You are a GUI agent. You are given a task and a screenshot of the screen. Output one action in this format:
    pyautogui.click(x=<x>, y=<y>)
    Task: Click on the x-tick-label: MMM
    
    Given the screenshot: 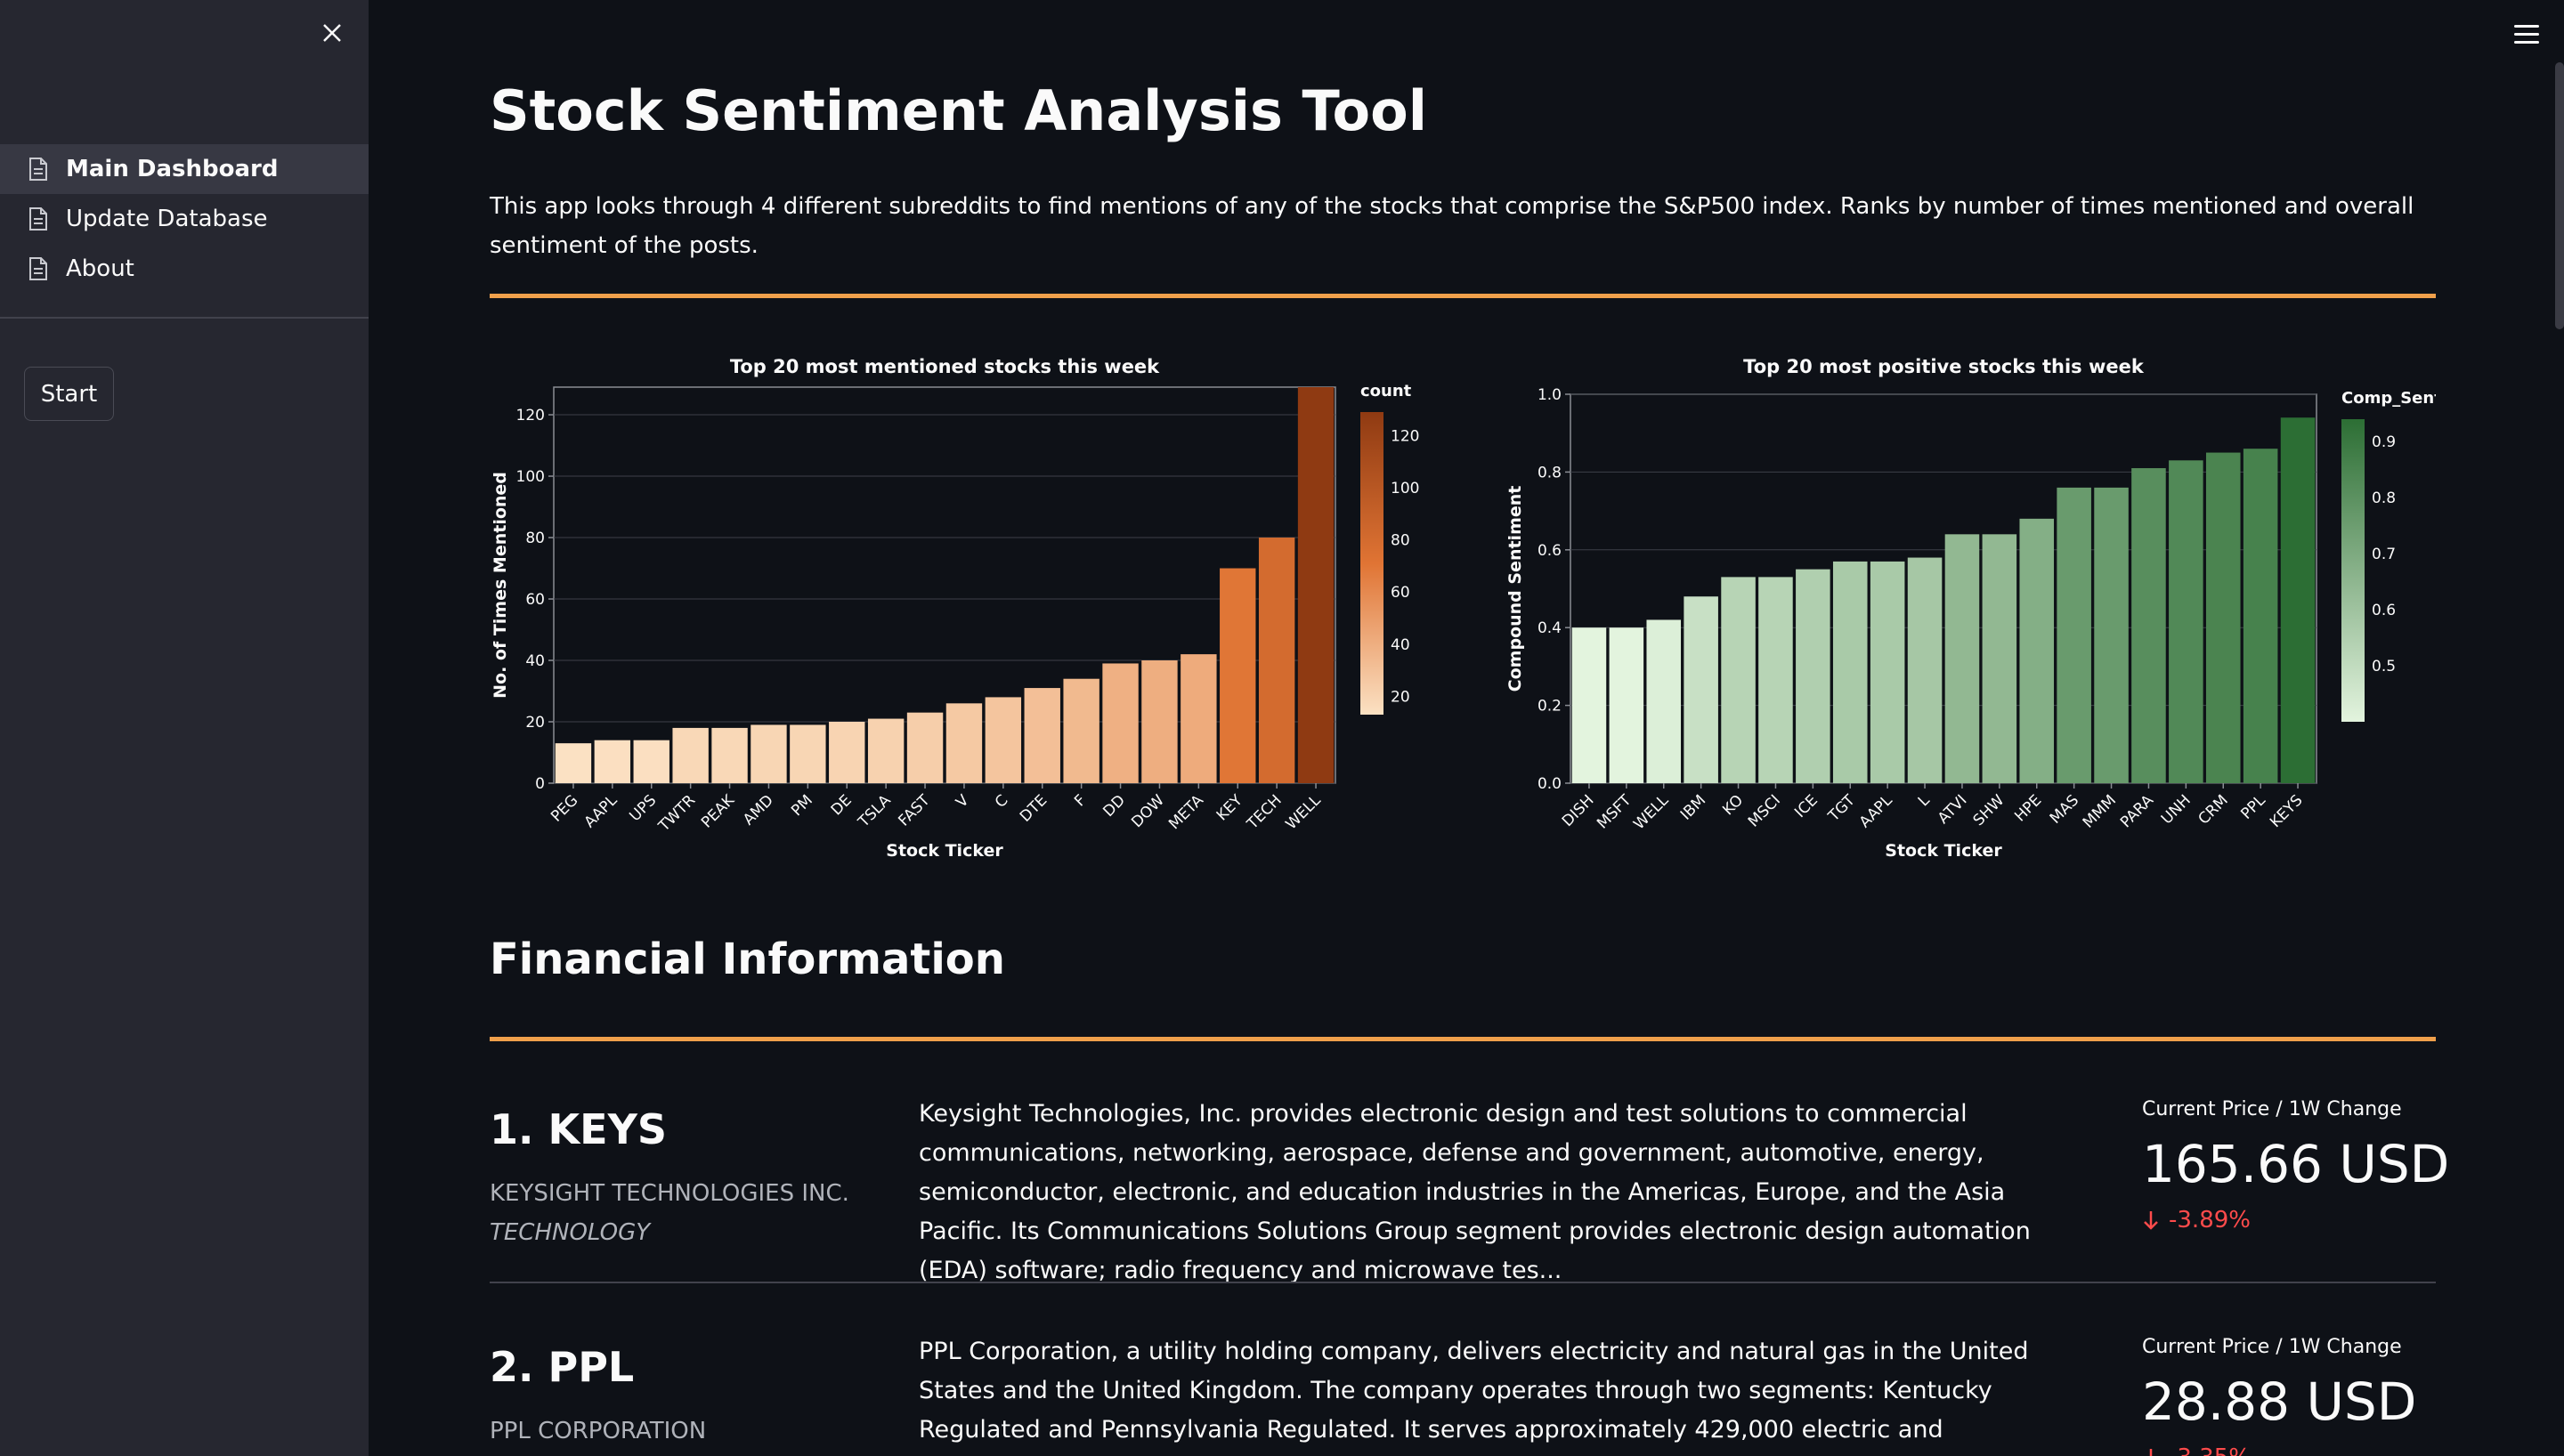 What is the action you would take?
    pyautogui.click(x=2100, y=811)
    